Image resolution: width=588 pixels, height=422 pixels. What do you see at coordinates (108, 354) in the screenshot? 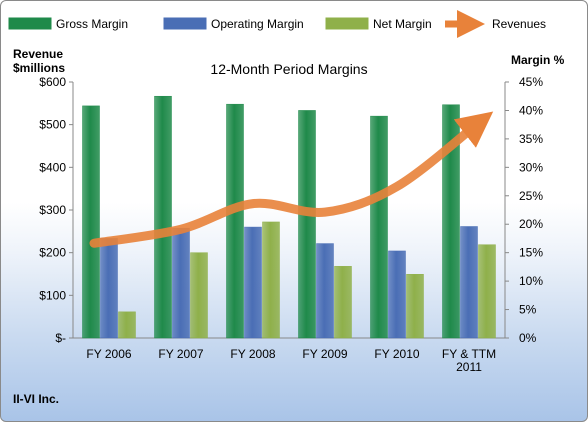
I see `x-tick-label: FY 2006` at bounding box center [108, 354].